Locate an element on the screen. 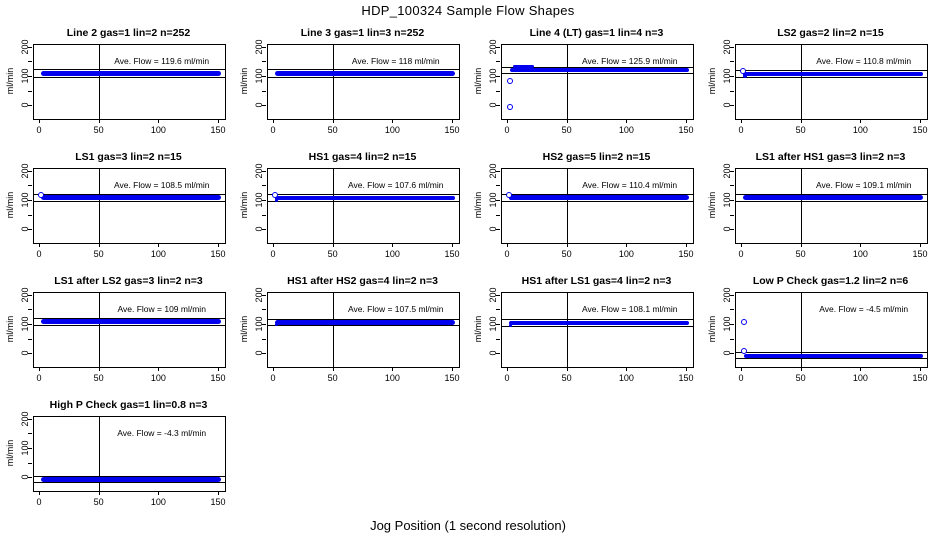 This screenshot has width=936, height=540. ave-flow-annotation: Ave. Flow = 119.6 ml/min is located at coordinates (162, 60).